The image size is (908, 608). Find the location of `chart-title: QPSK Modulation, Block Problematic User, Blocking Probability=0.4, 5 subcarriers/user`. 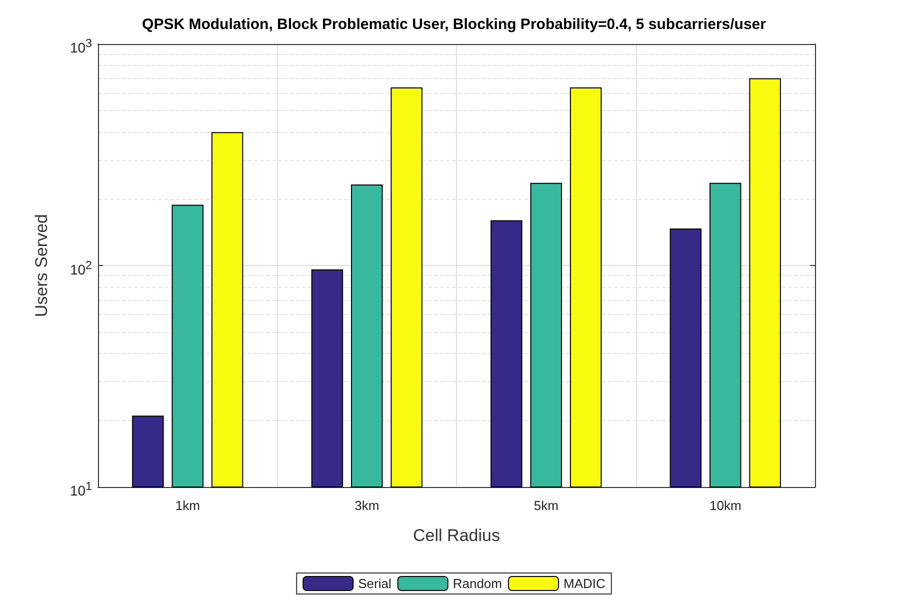

chart-title: QPSK Modulation, Block Problematic User, Blocking Probability=0.4, 5 subcarriers/user is located at coordinates (454, 24).